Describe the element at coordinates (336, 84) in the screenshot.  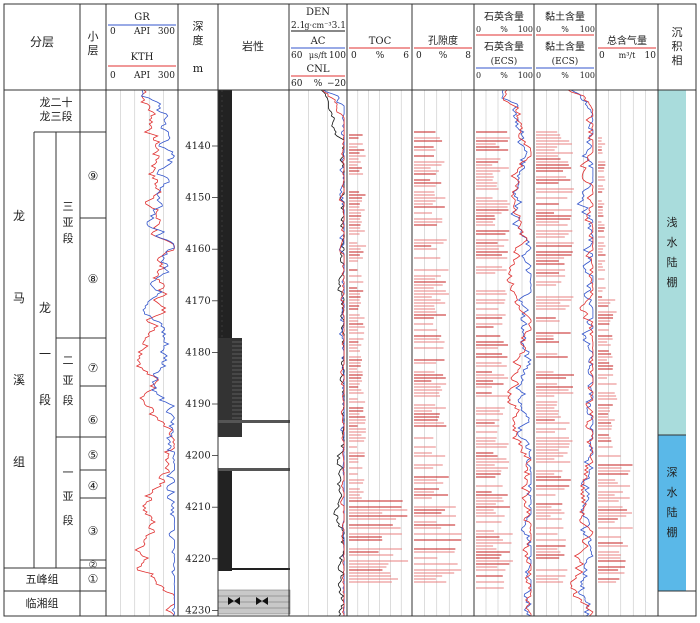
I see `svg-text: −20` at that location.